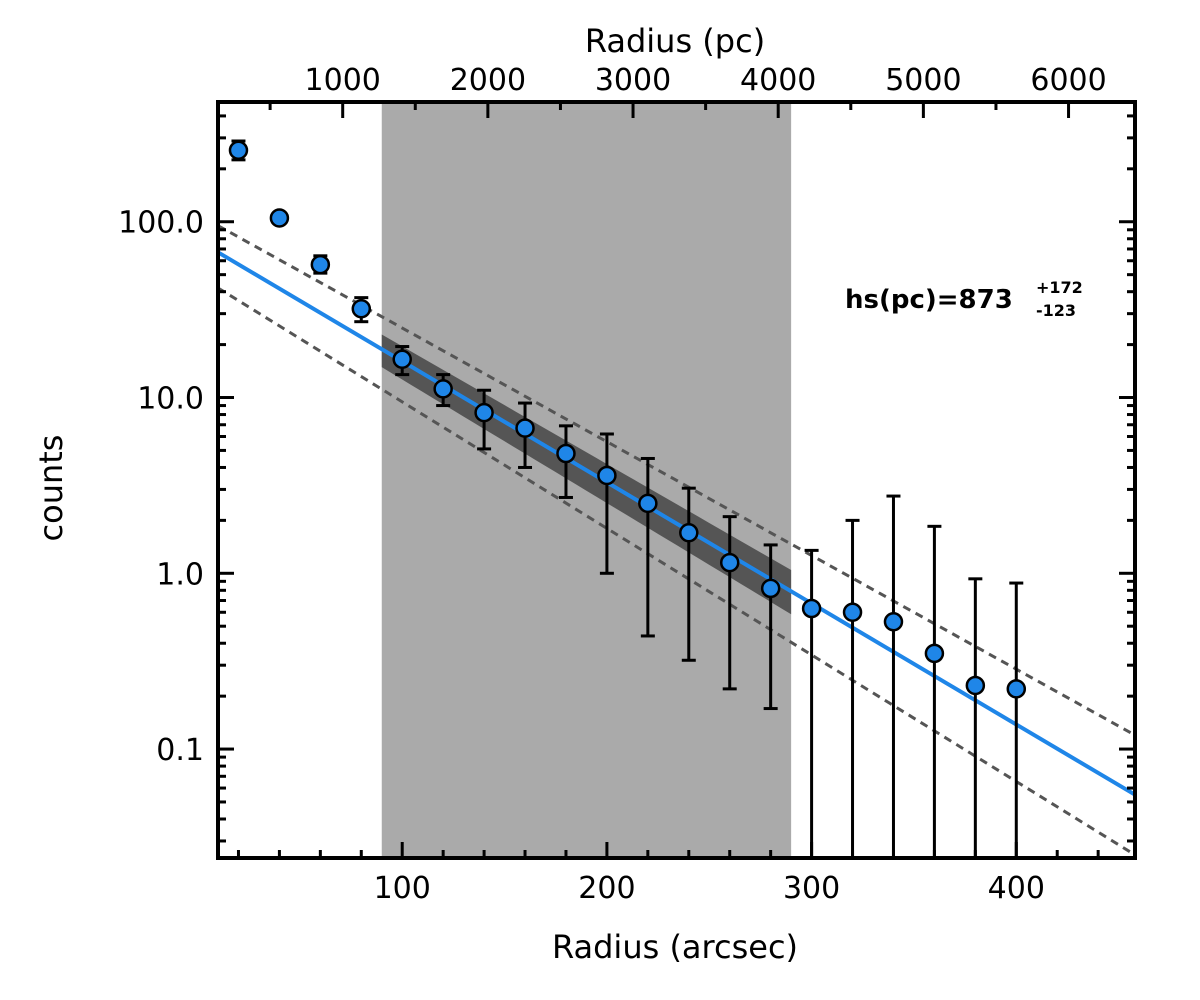 Image resolution: width=1200 pixels, height=1000 pixels. I want to click on x-axis-label: Radius (arcsec), so click(675, 947).